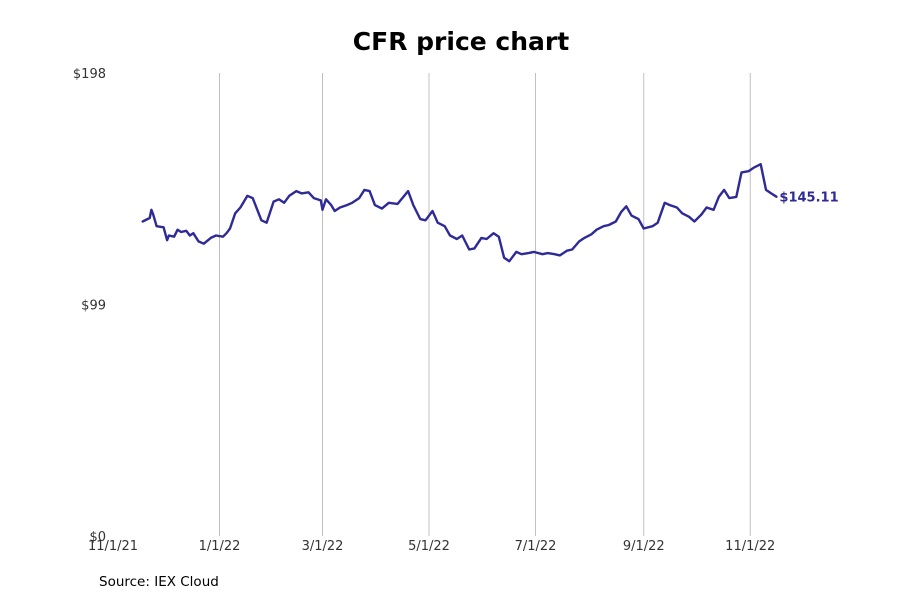  I want to click on x-tick-label: 3/1/22, so click(323, 546).